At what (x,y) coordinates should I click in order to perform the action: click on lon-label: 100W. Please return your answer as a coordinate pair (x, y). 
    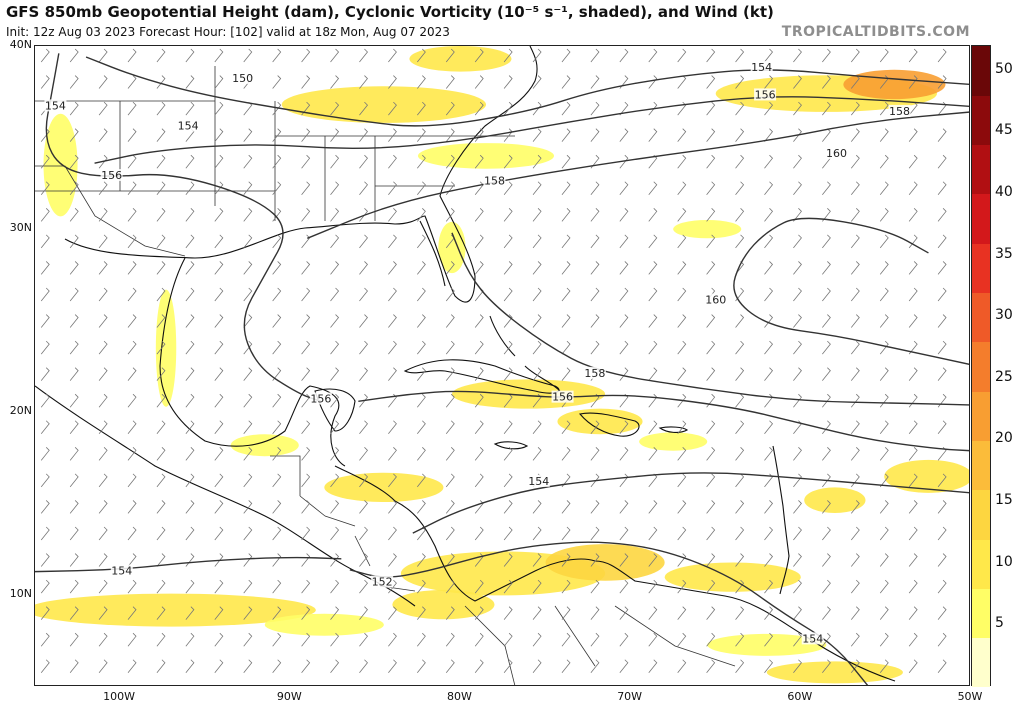
    Looking at the image, I should click on (119, 696).